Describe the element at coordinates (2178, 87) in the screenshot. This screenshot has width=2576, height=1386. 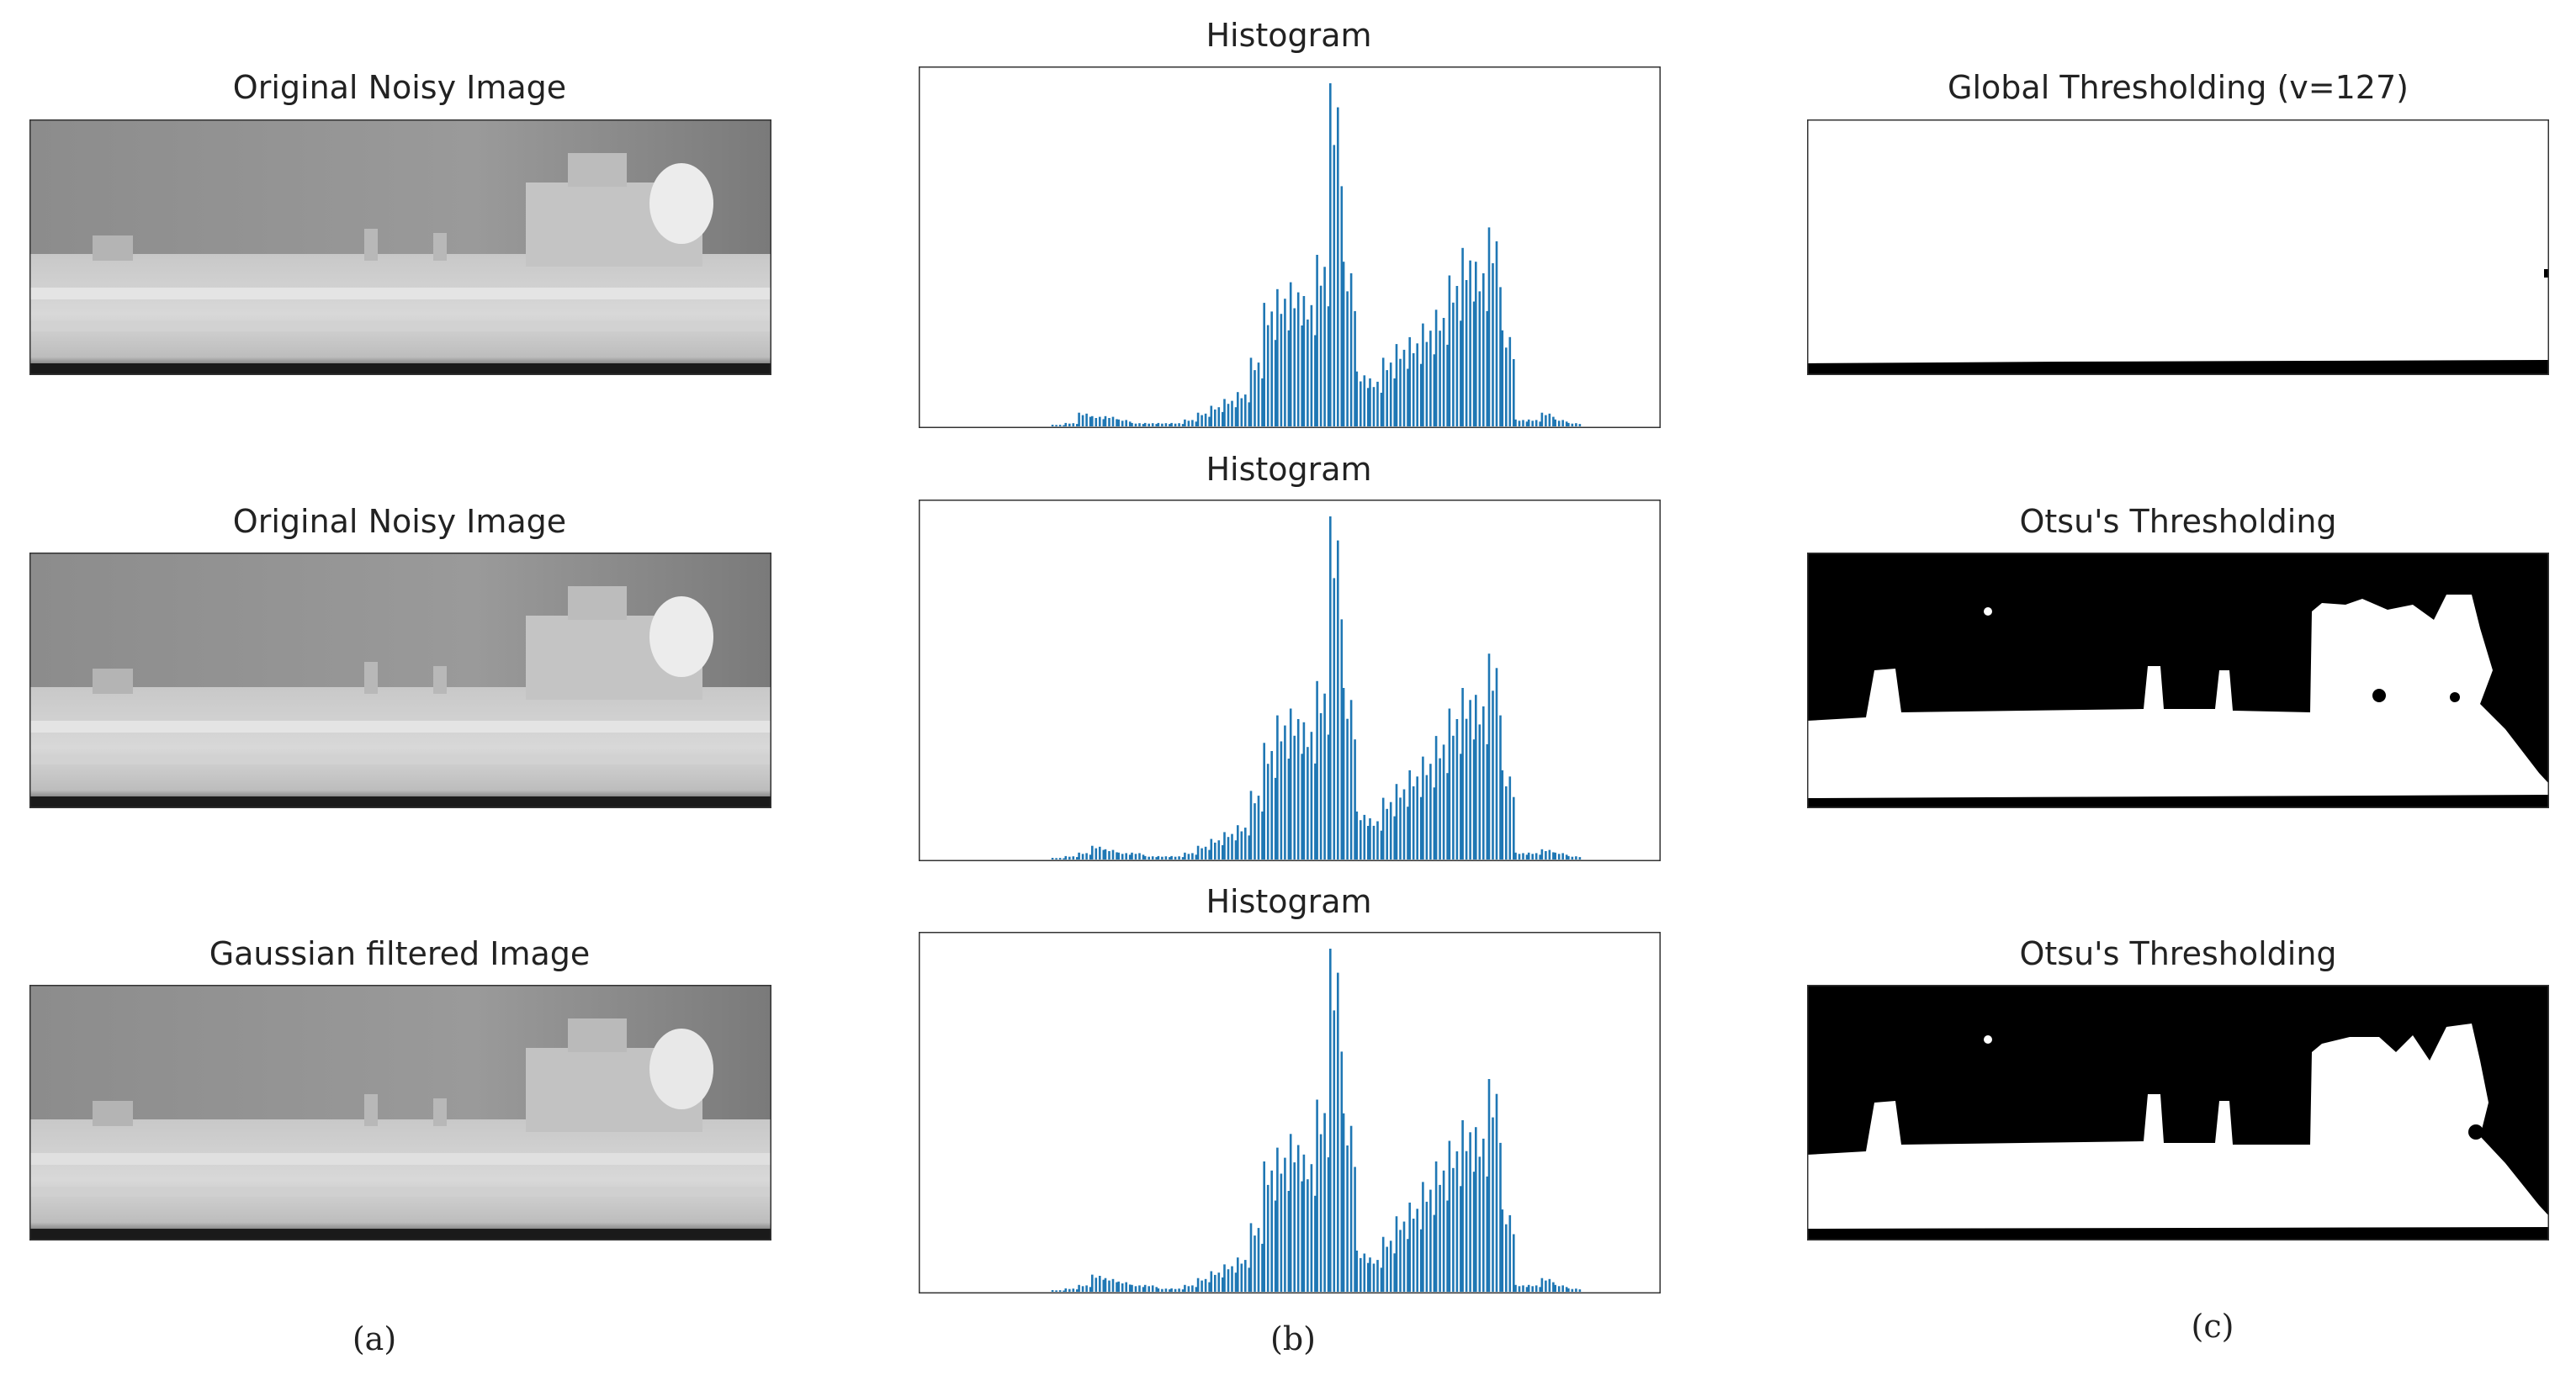
I see `panel-c1-title: Global Thresholding (v=127)` at that location.